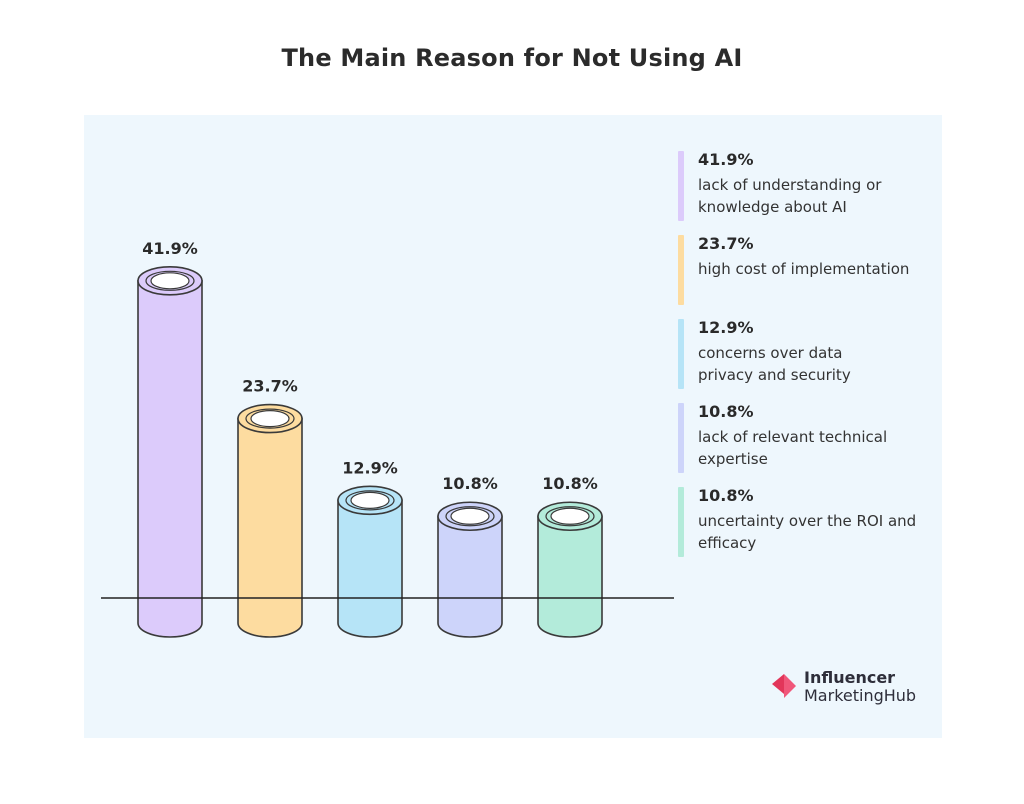 The width and height of the screenshot is (1024, 804). Describe the element at coordinates (860, 695) in the screenshot. I see `brand-logo-line2: MarketingHub` at that location.